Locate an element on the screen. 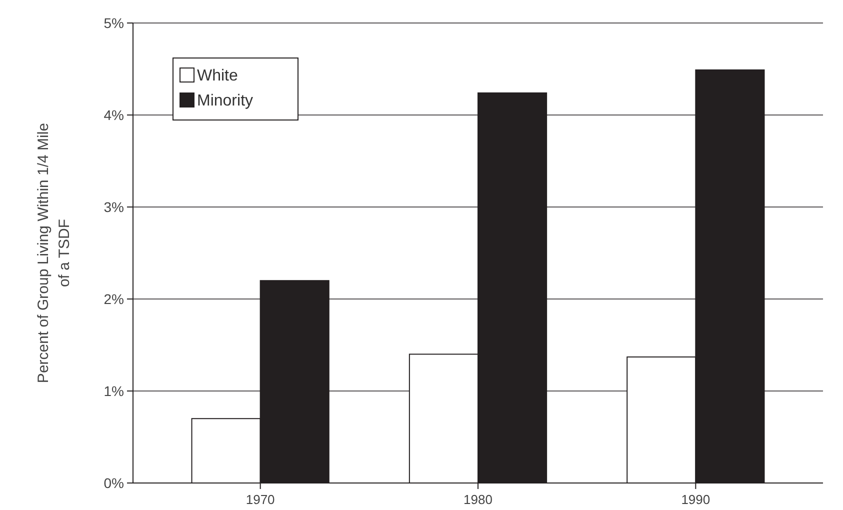 This screenshot has height=510, width=843. y-tick-label: 3% is located at coordinates (114, 206).